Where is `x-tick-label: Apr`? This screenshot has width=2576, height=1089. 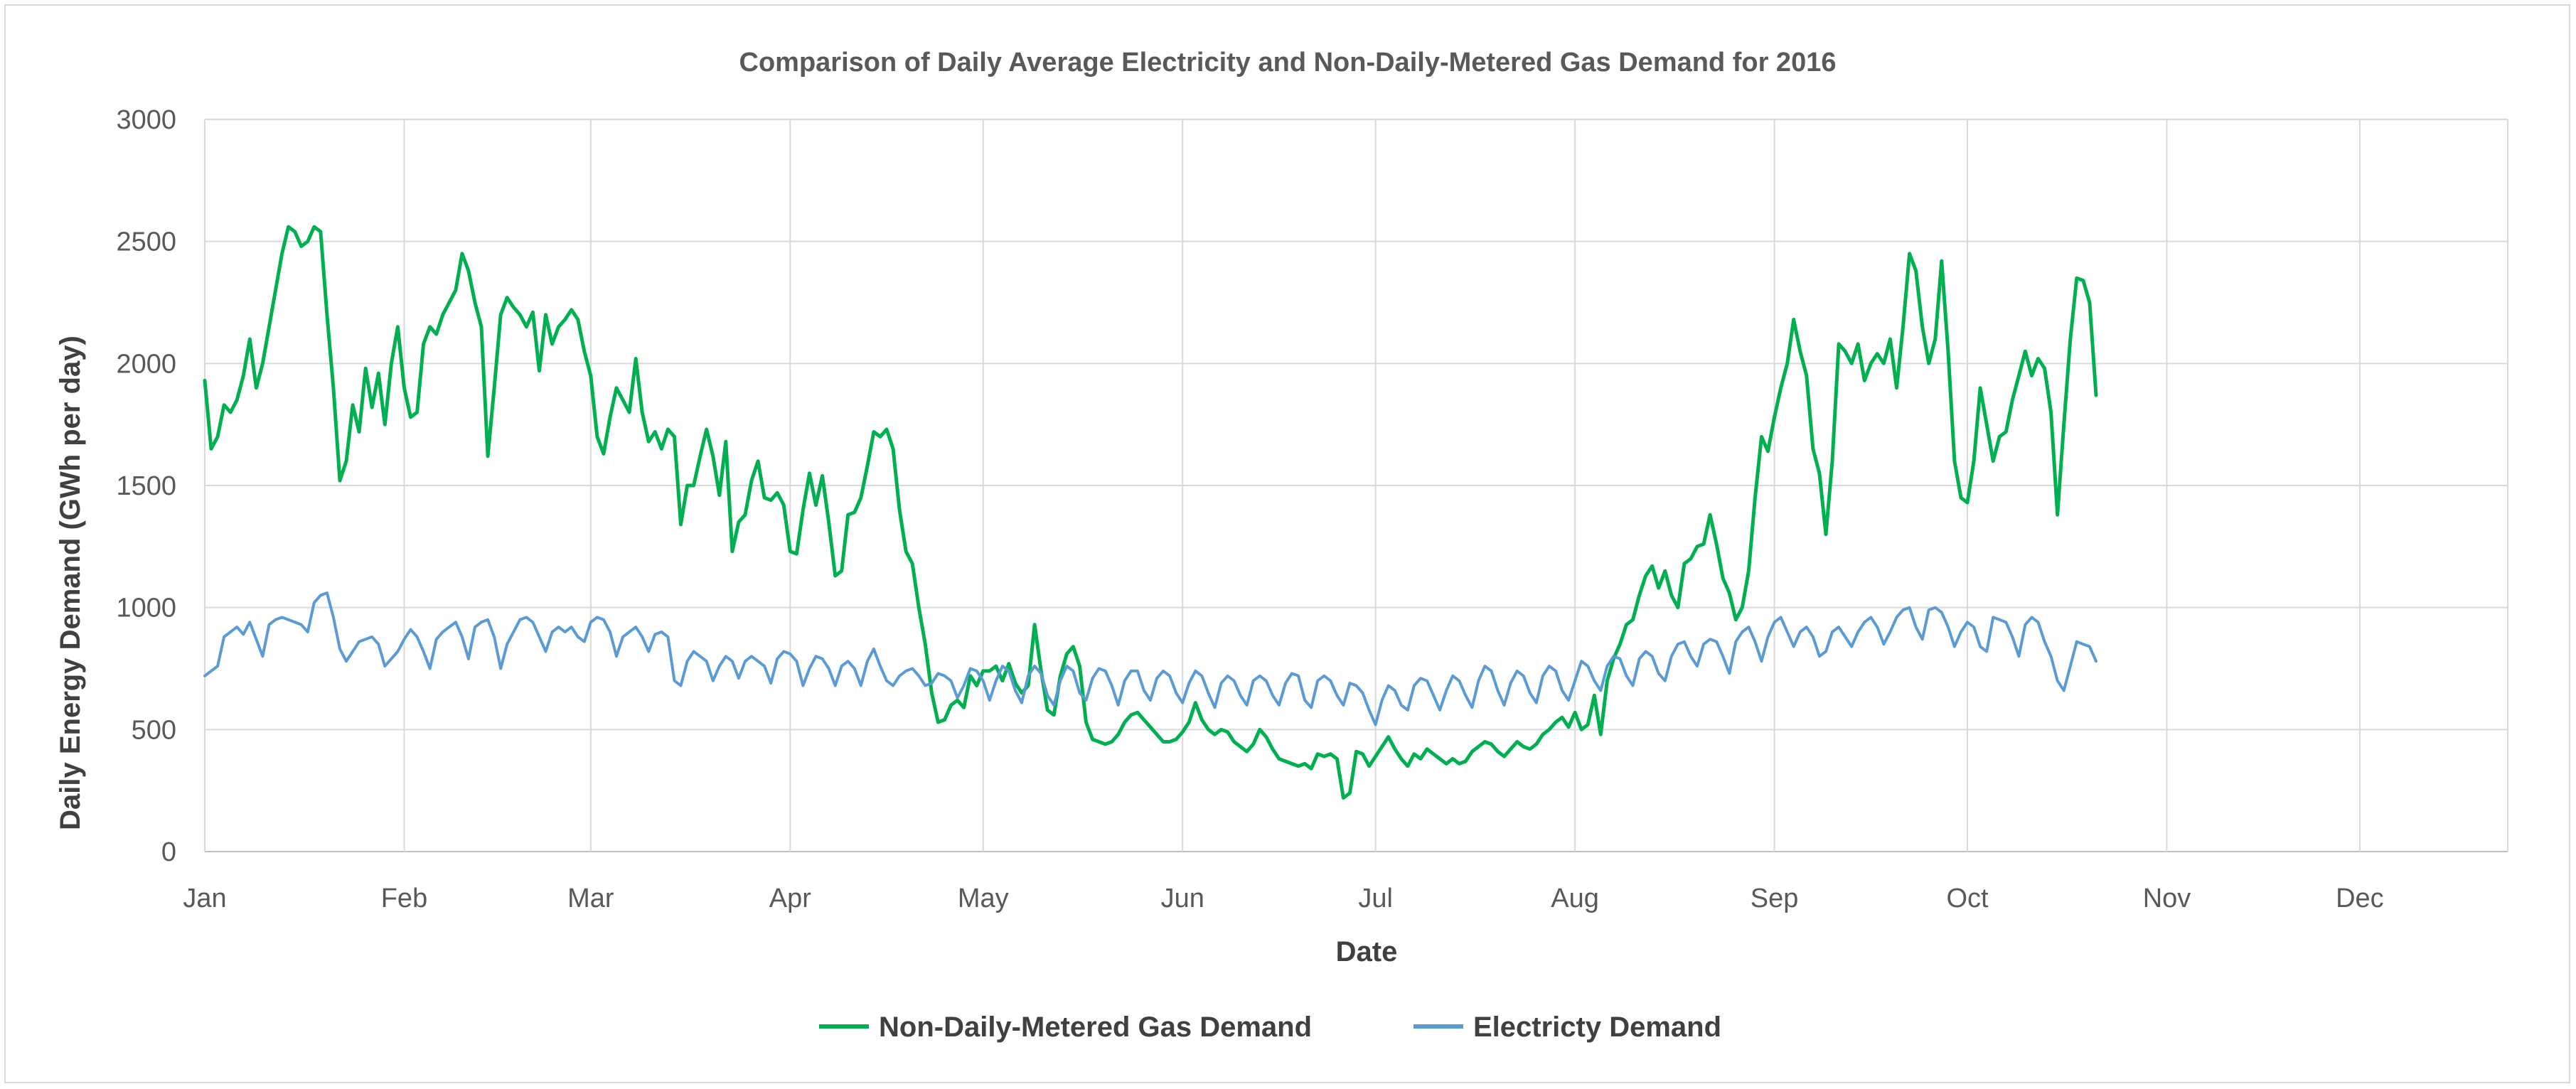 x-tick-label: Apr is located at coordinates (790, 899).